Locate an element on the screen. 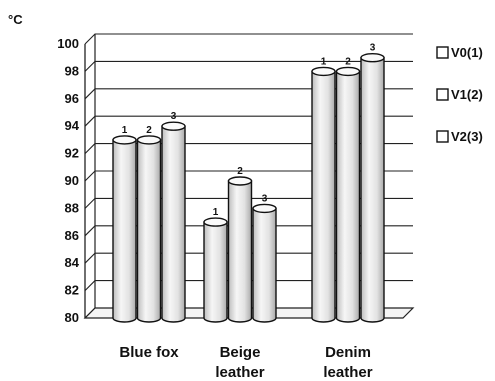 The width and height of the screenshot is (495, 381). y-tick-label: 94 is located at coordinates (72, 125).